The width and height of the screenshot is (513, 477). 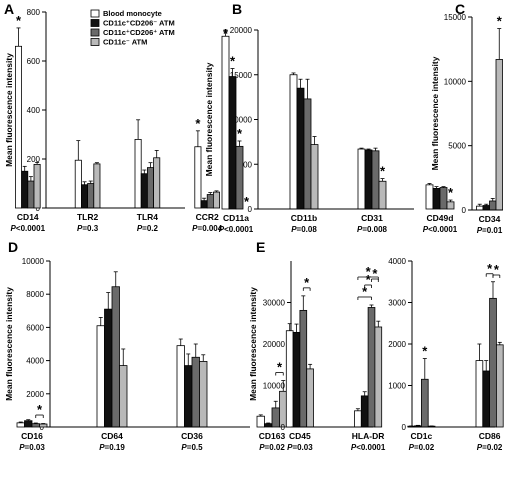 What do you see at coordinates (207, 228) in the screenshot?
I see `p-value-label: P=0.004` at bounding box center [207, 228].